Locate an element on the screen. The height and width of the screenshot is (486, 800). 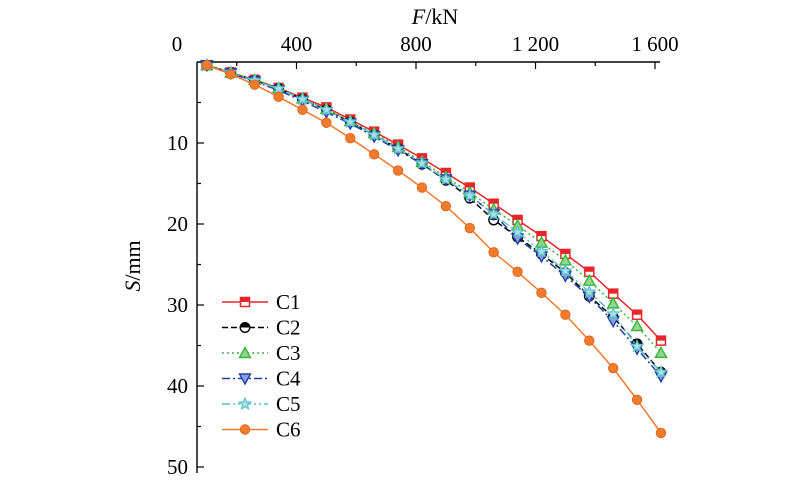
legend-item-c5: C5 is located at coordinates (261, 404).